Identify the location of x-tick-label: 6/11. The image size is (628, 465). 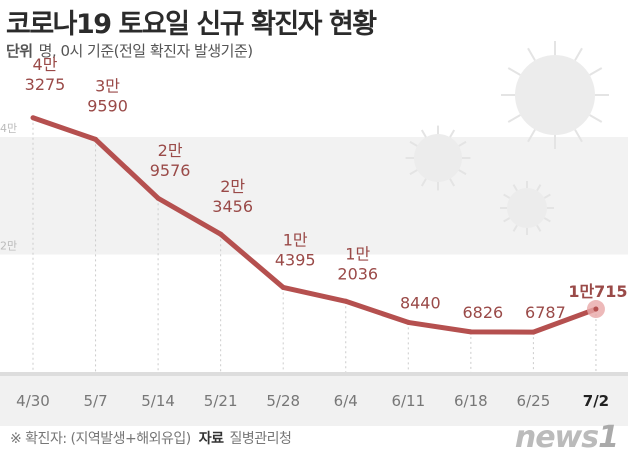
(408, 401).